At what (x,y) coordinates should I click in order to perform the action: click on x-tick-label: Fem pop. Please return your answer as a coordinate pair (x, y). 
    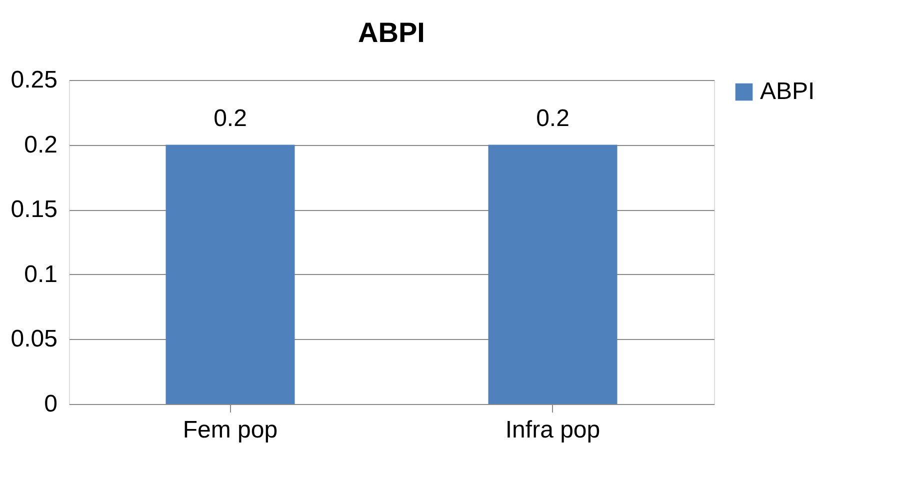
    Looking at the image, I should click on (230, 430).